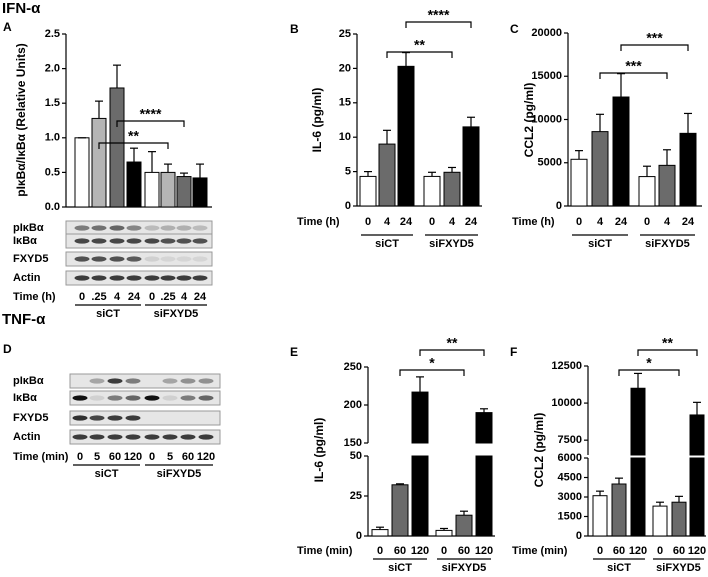 This screenshot has height=577, width=708. What do you see at coordinates (21, 120) in the screenshot?
I see `y-axis-label: pIκBα/IκBα (Relative Units)` at bounding box center [21, 120].